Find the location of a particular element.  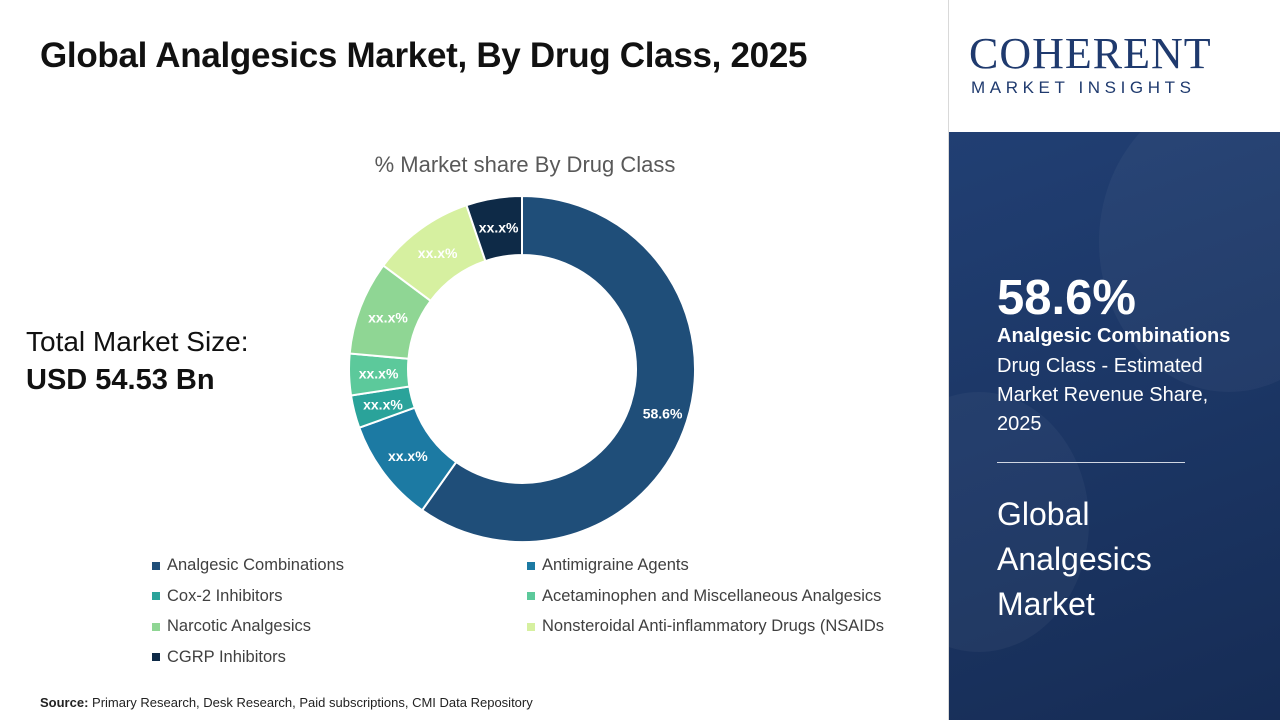

highlight-percent: 58.6% is located at coordinates (1066, 298).